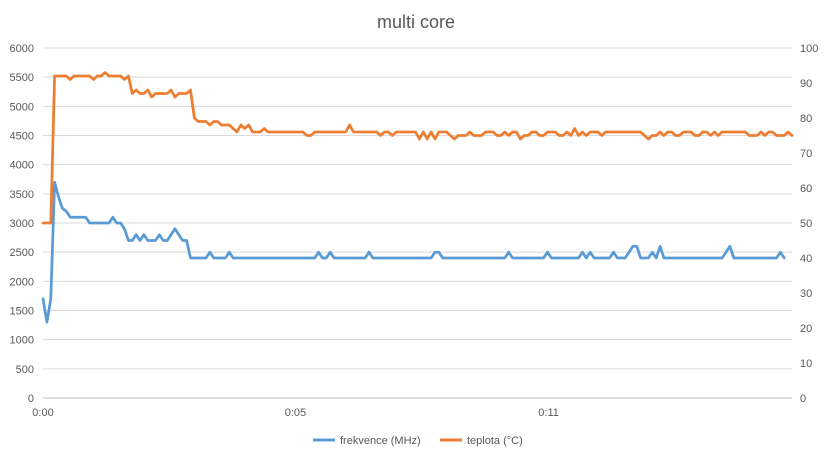 Image resolution: width=832 pixels, height=460 pixels. Describe the element at coordinates (806, 119) in the screenshot. I see `y-right-tick-label: 80` at that location.